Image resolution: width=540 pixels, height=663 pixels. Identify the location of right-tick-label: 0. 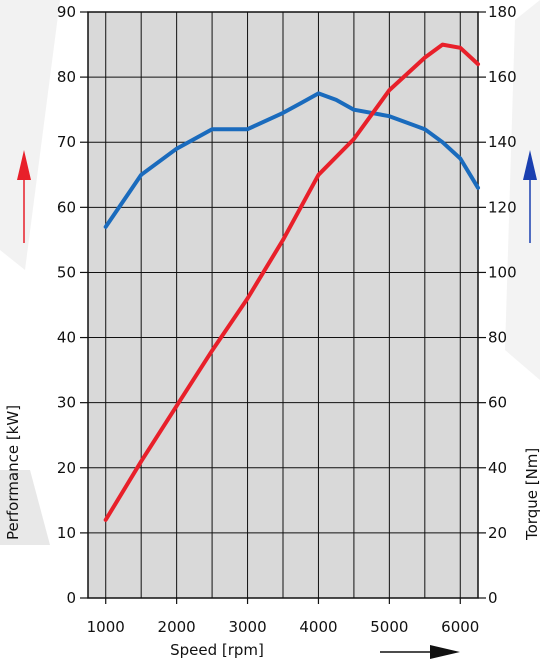
(493, 598).